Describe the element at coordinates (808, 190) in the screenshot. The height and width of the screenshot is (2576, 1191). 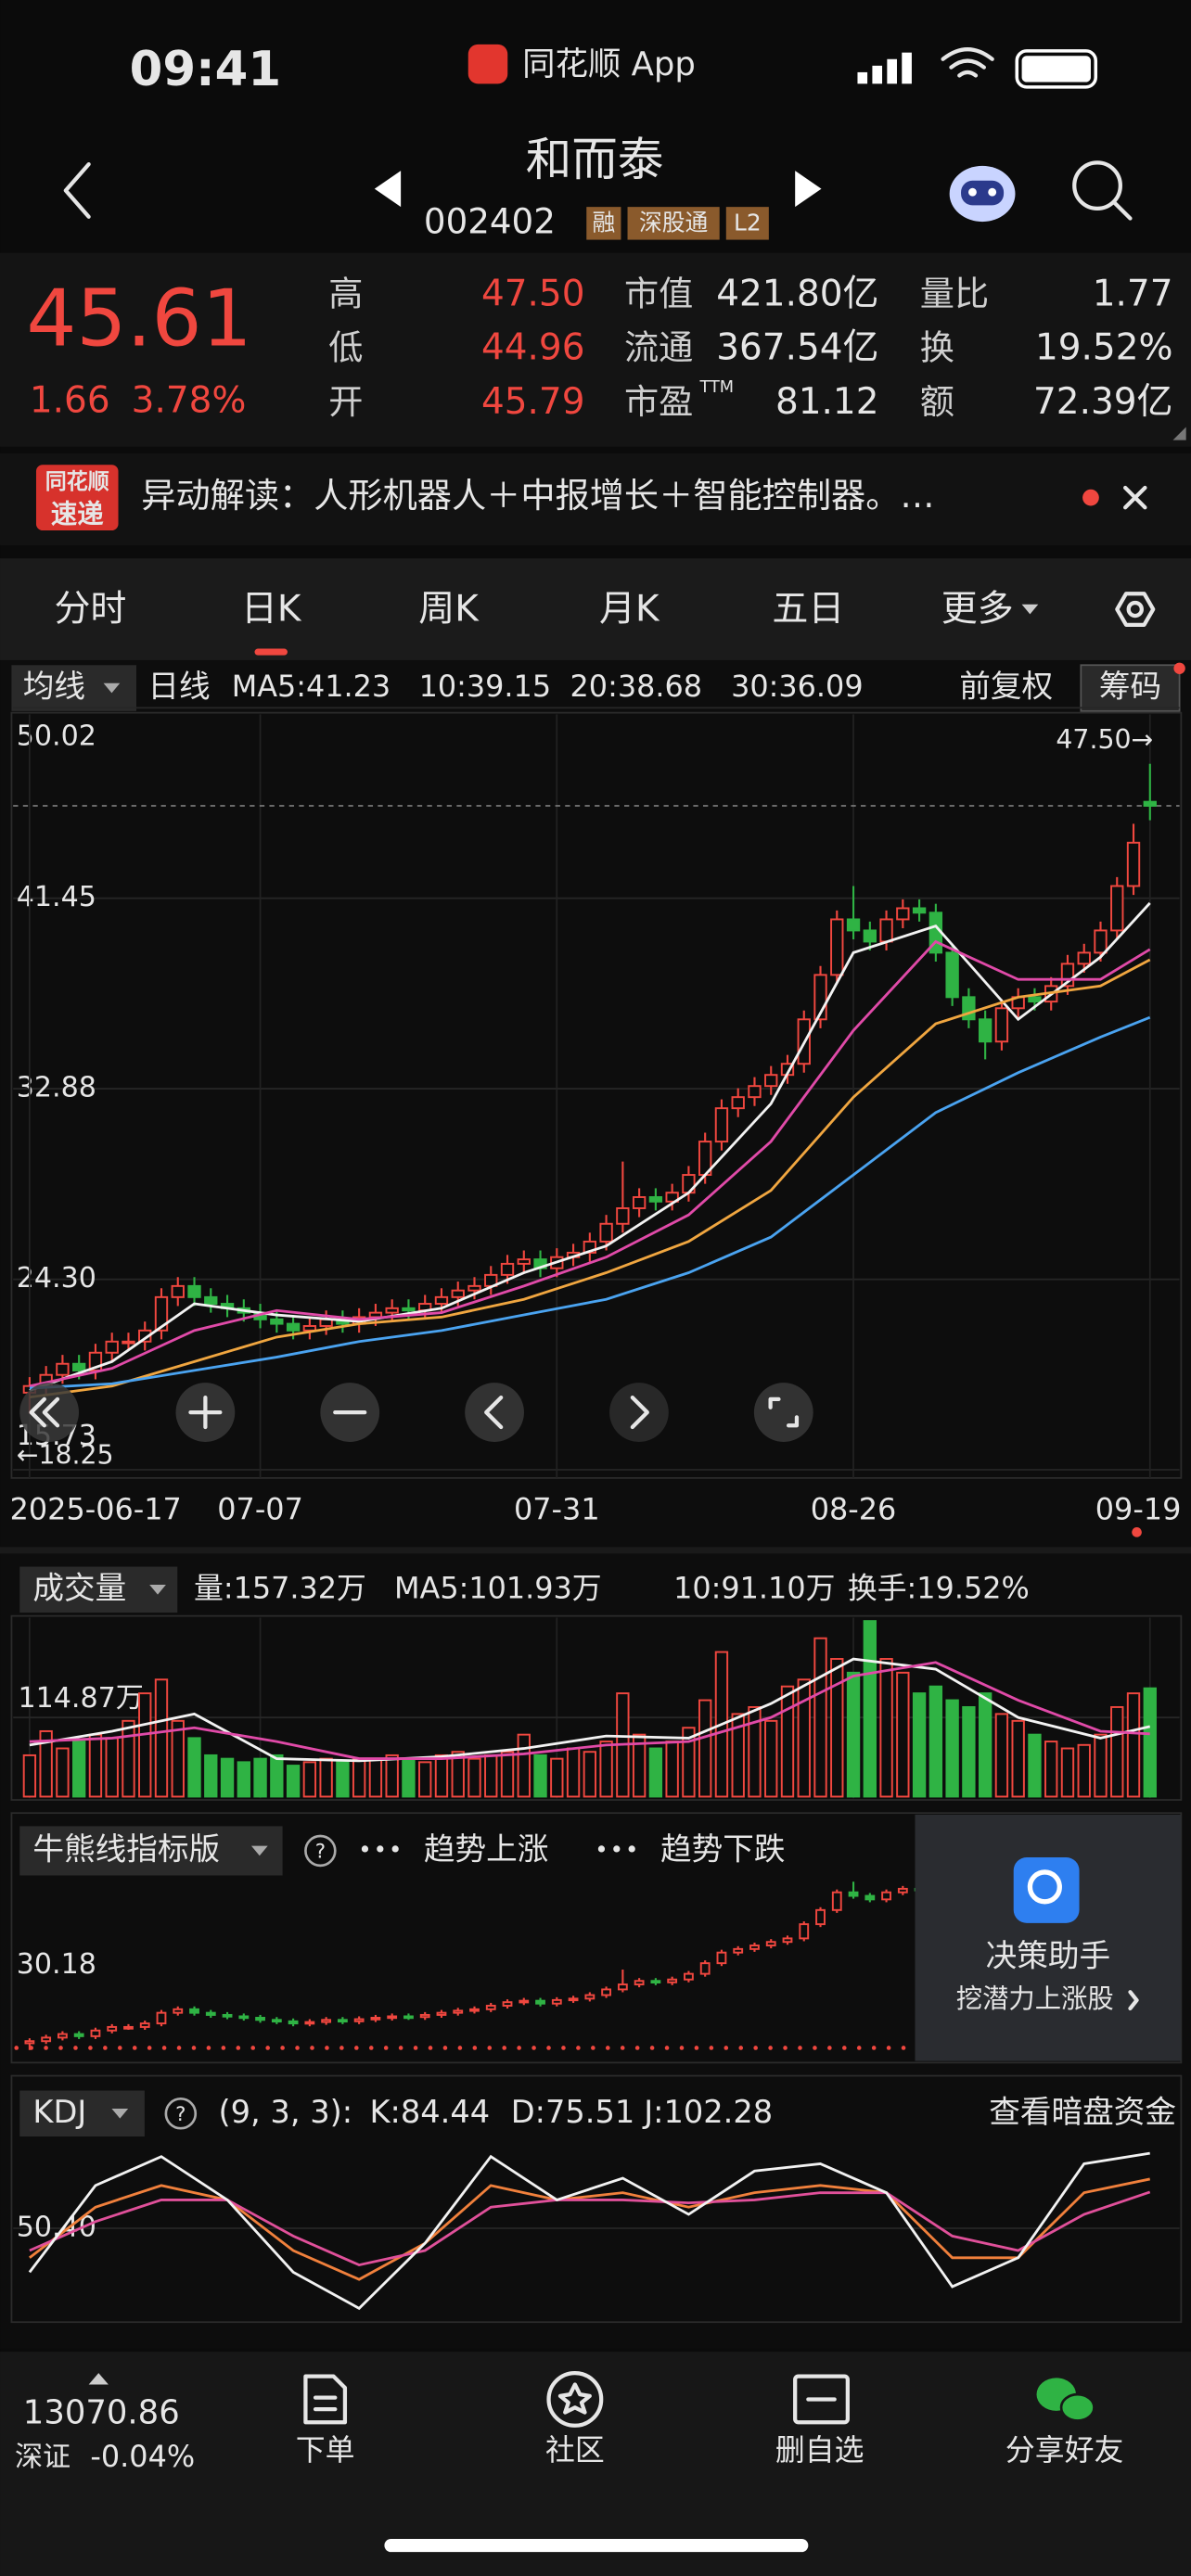
I see `next-stock` at that location.